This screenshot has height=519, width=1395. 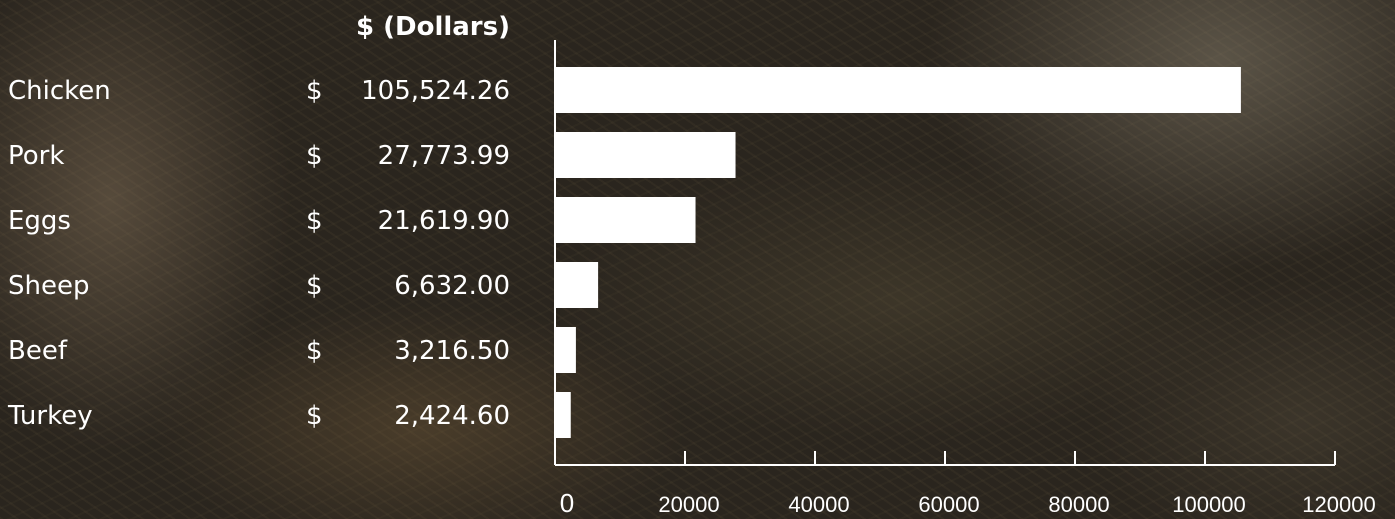 I want to click on x-tick-label: 120000, so click(x=1338, y=504).